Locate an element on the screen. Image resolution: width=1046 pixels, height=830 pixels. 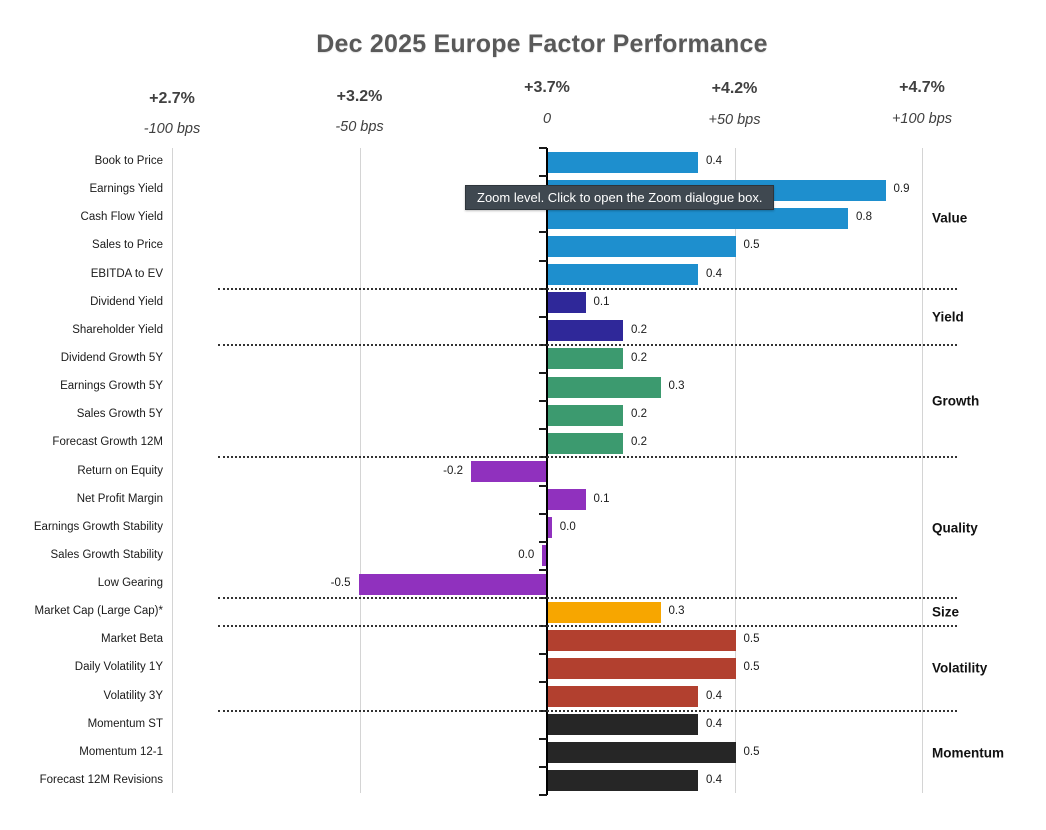
factor-label: Net Profit Margin is located at coordinates (119, 498).